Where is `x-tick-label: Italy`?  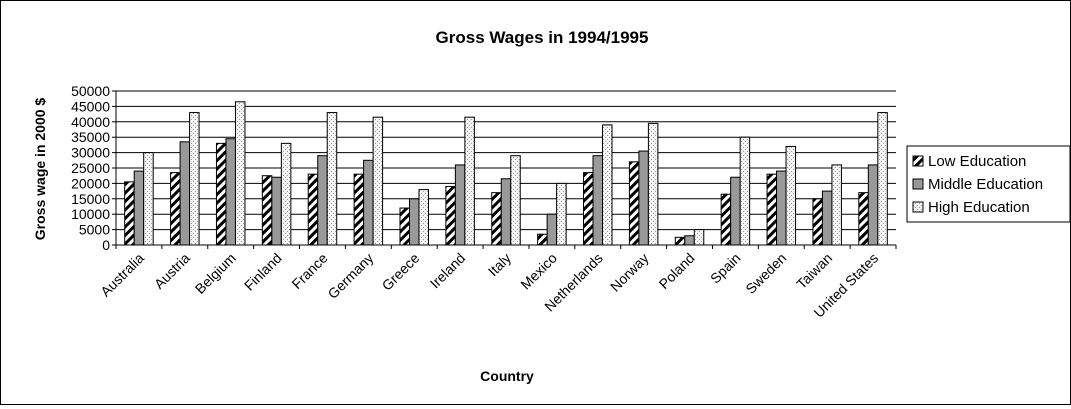 x-tick-label: Italy is located at coordinates (499, 264).